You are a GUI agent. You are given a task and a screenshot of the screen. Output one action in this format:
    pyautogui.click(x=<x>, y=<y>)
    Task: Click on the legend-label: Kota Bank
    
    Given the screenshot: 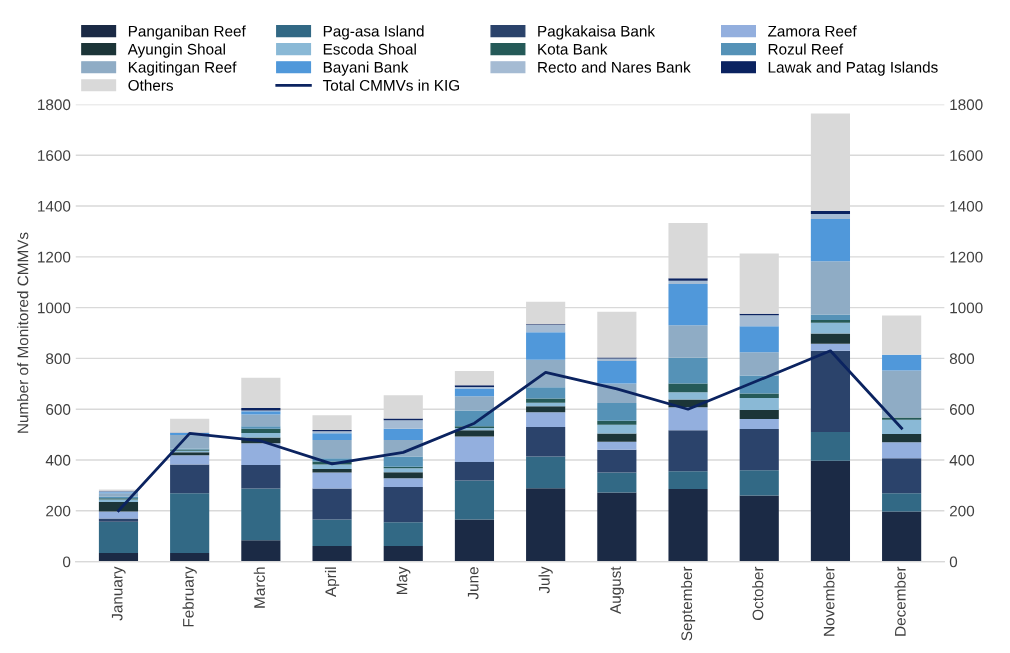 What is the action you would take?
    pyautogui.click(x=573, y=49)
    